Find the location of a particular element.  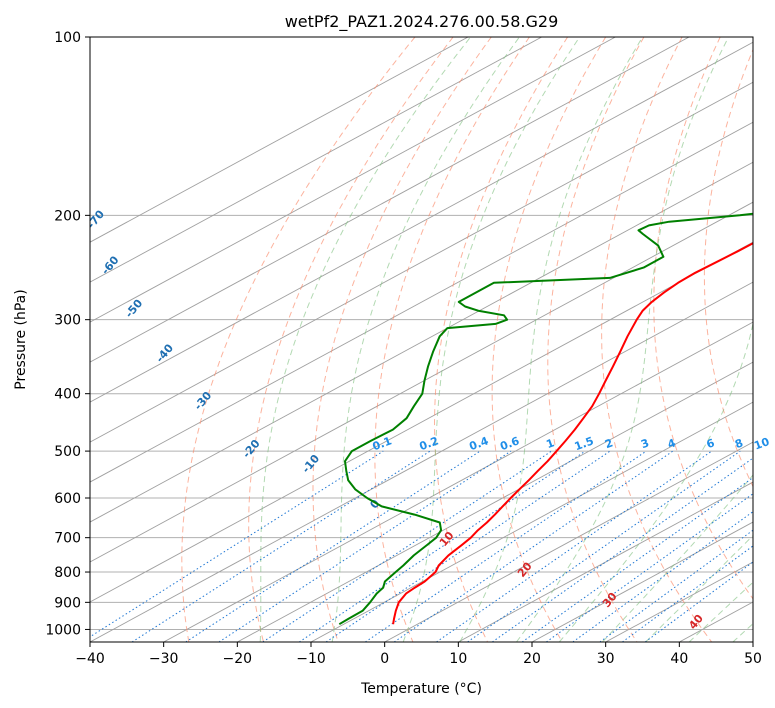

y-tick-label: 1000 is located at coordinates (63, 630).